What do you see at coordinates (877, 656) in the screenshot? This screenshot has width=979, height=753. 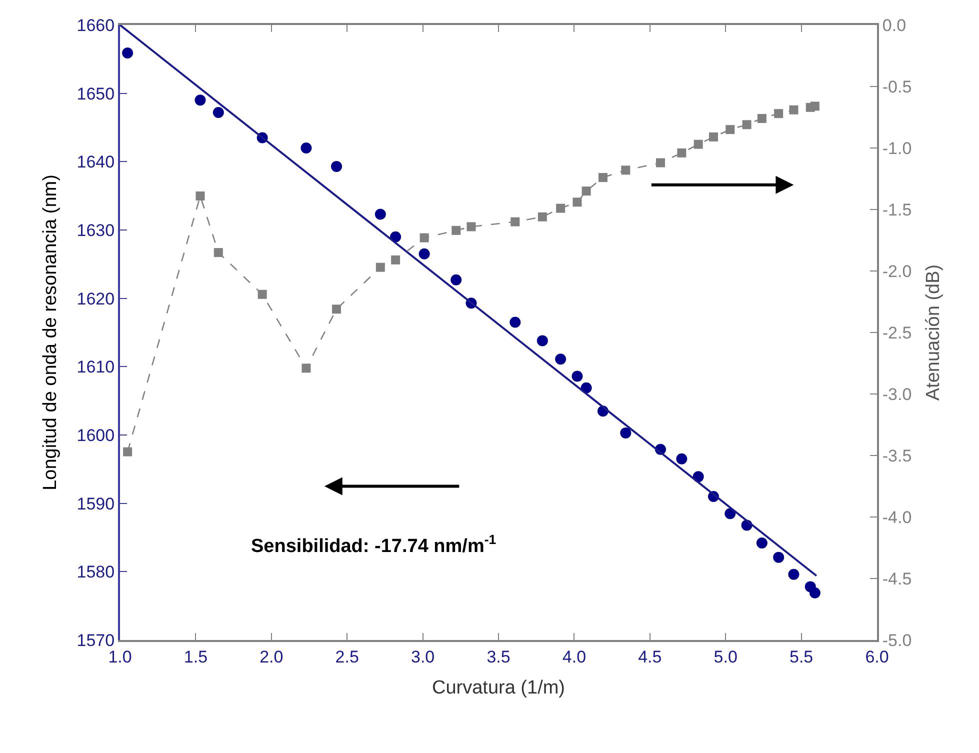 I see `x-tick-label: 6.0` at bounding box center [877, 656].